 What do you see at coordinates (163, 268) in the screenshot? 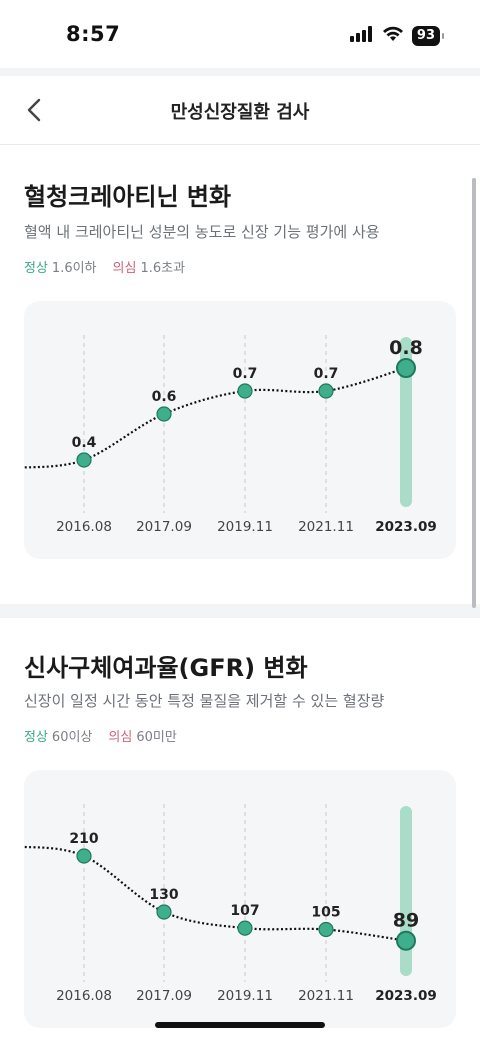
I see `suspect-range: 1.6초과` at bounding box center [163, 268].